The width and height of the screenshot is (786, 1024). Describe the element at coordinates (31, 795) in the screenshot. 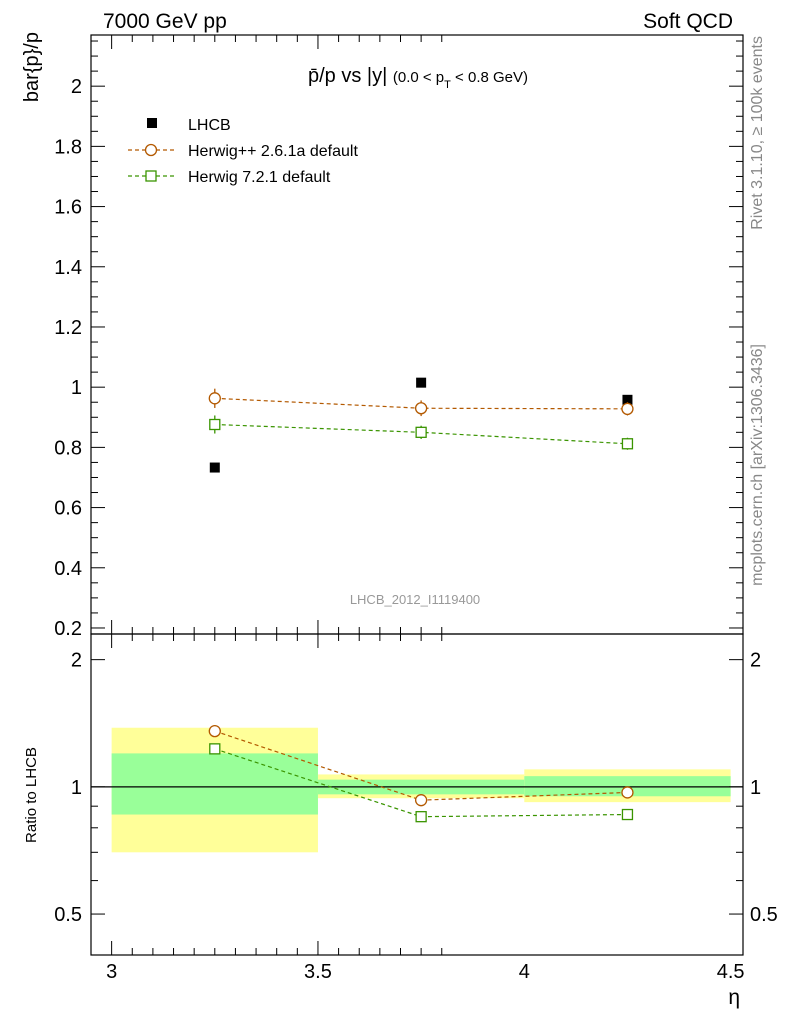

I see `ratio-ylabel: Ratio to LHCB` at that location.